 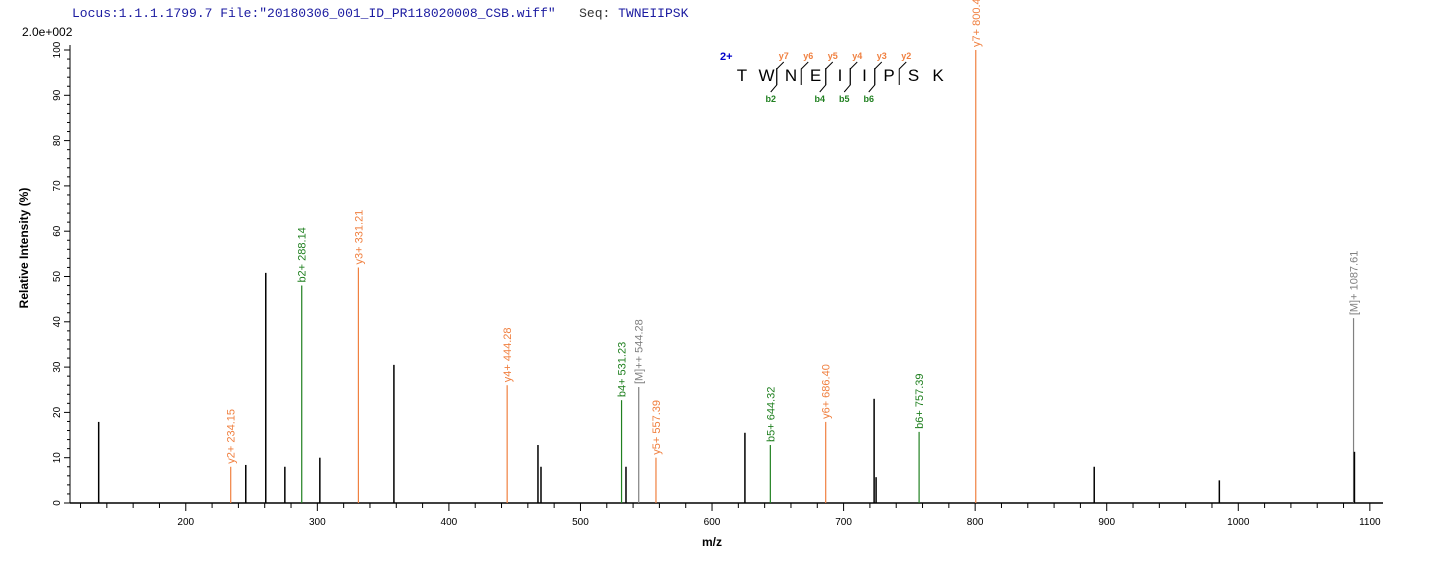 I want to click on x-tick-label: 800, so click(x=975, y=522).